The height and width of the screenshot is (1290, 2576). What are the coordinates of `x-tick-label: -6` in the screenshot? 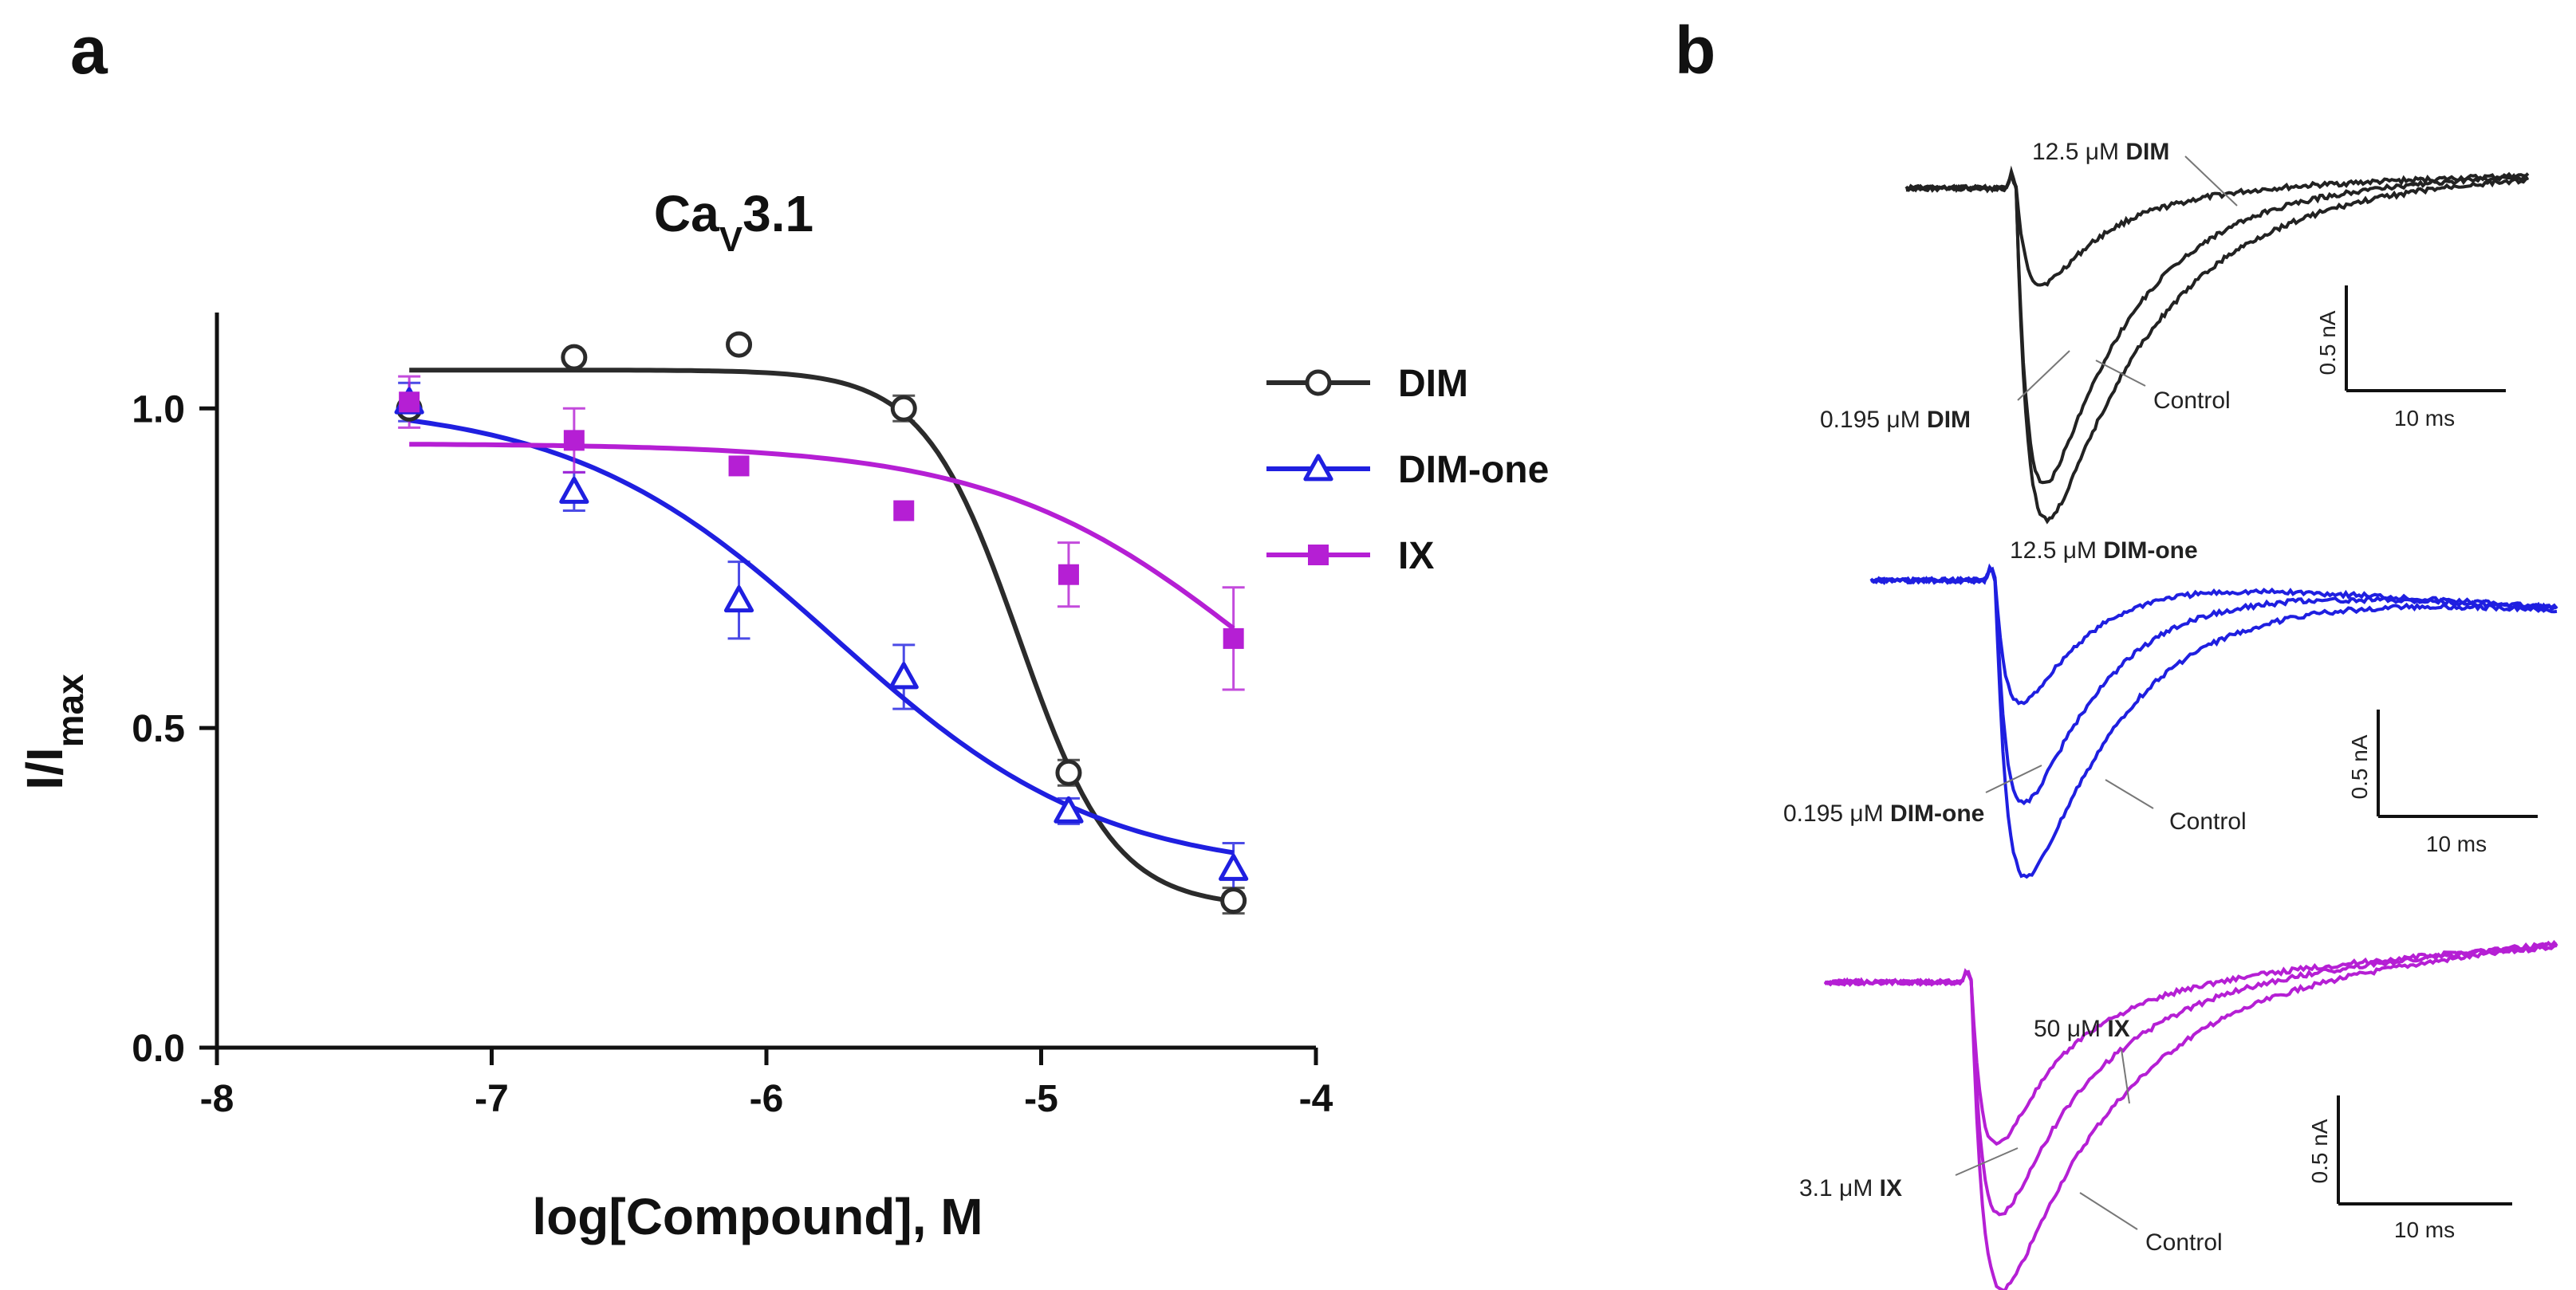 It's located at (767, 1099).